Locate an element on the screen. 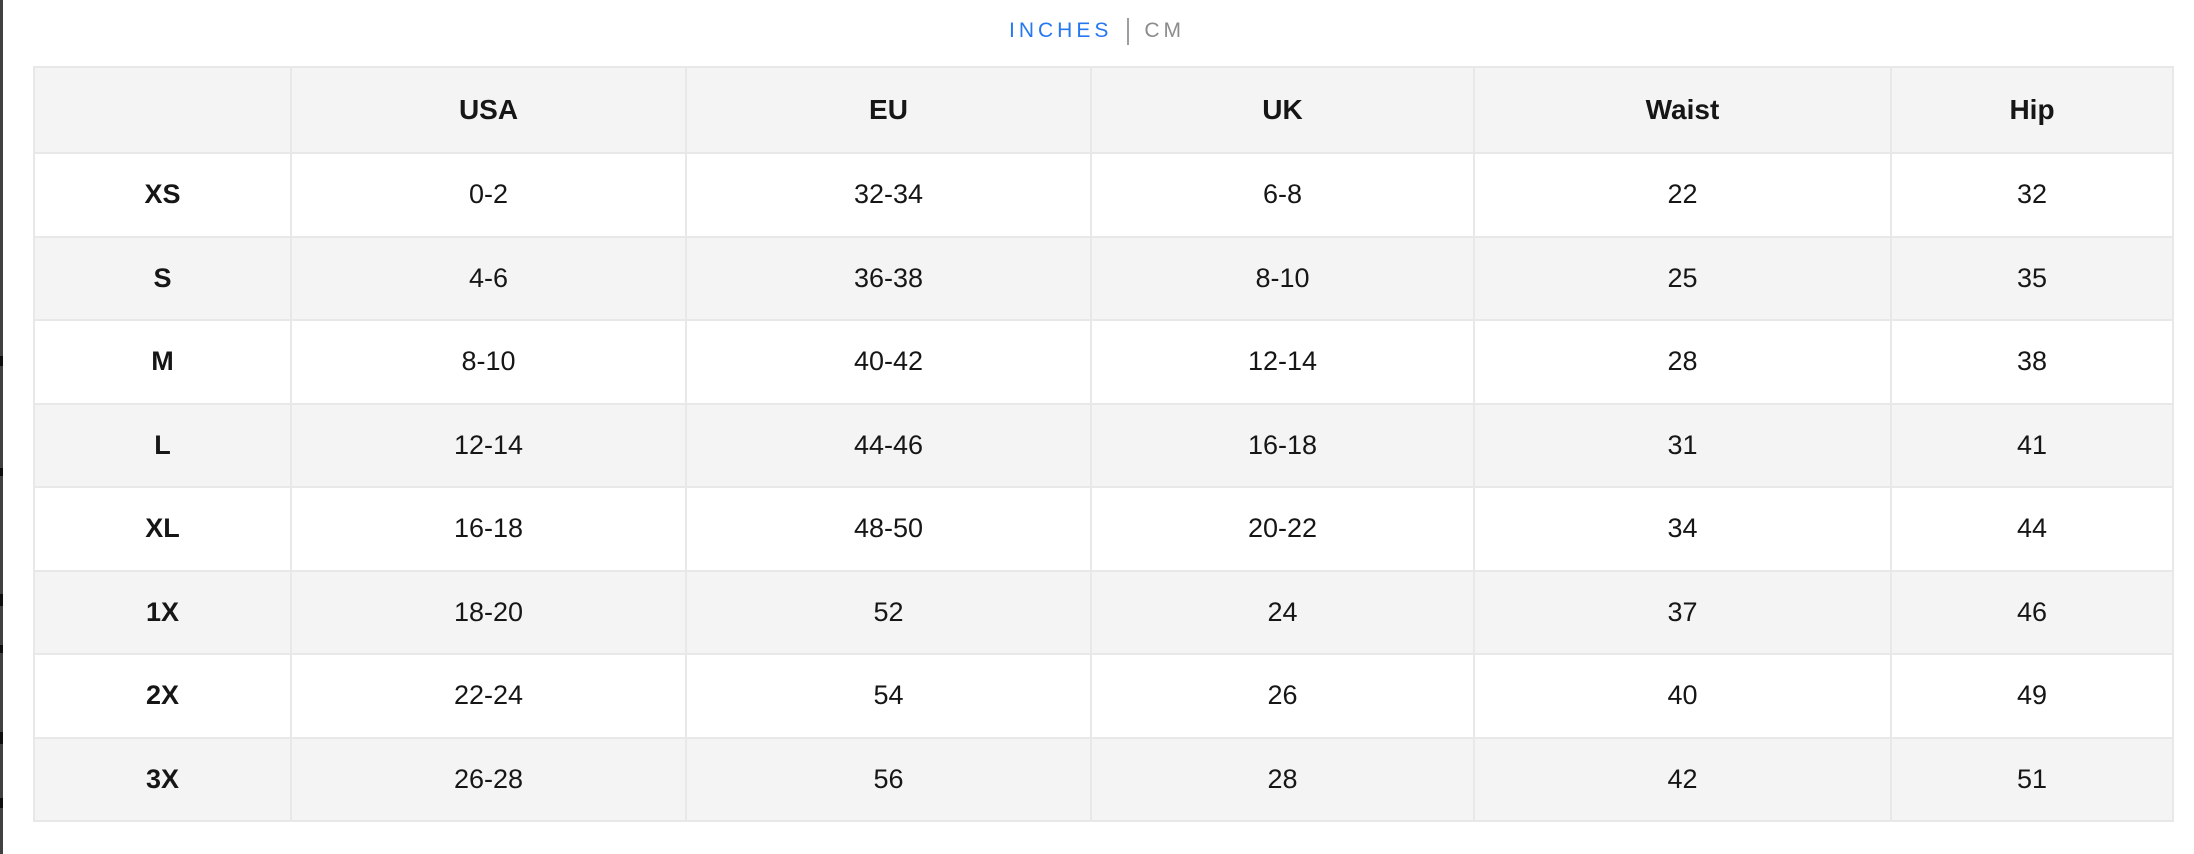  column-header-waist: Waist is located at coordinates (1682, 110).